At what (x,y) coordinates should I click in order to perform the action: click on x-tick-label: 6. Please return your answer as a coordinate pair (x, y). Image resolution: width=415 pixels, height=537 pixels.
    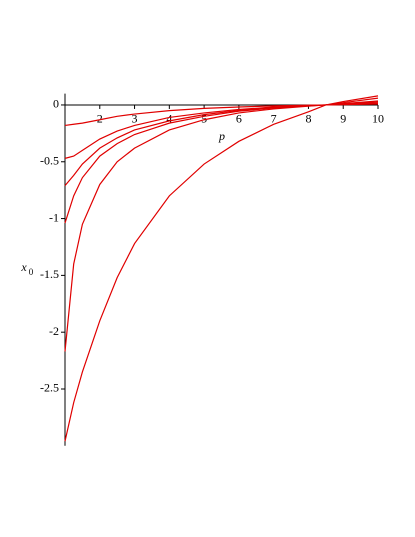
    Looking at the image, I should click on (239, 119).